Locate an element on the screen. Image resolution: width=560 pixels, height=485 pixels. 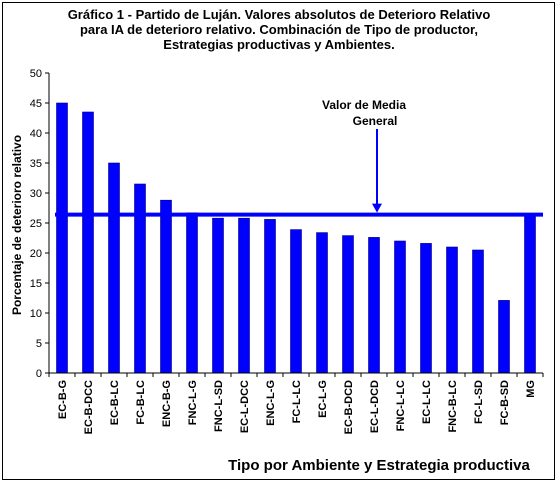
x-category-label: FC-B-SD is located at coordinates (505, 402).